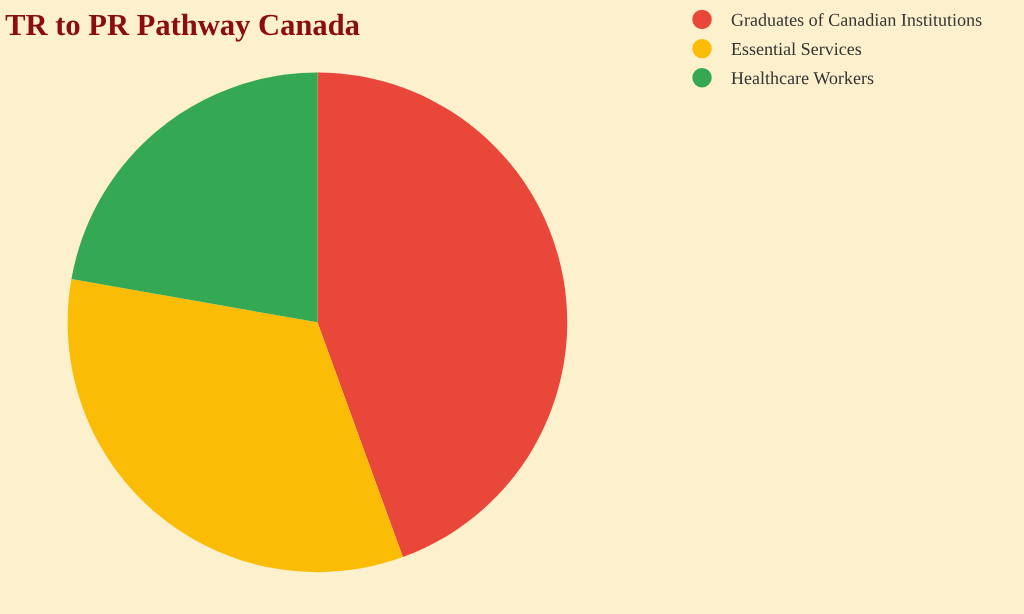  I want to click on legend-label: Essential Services, so click(796, 49).